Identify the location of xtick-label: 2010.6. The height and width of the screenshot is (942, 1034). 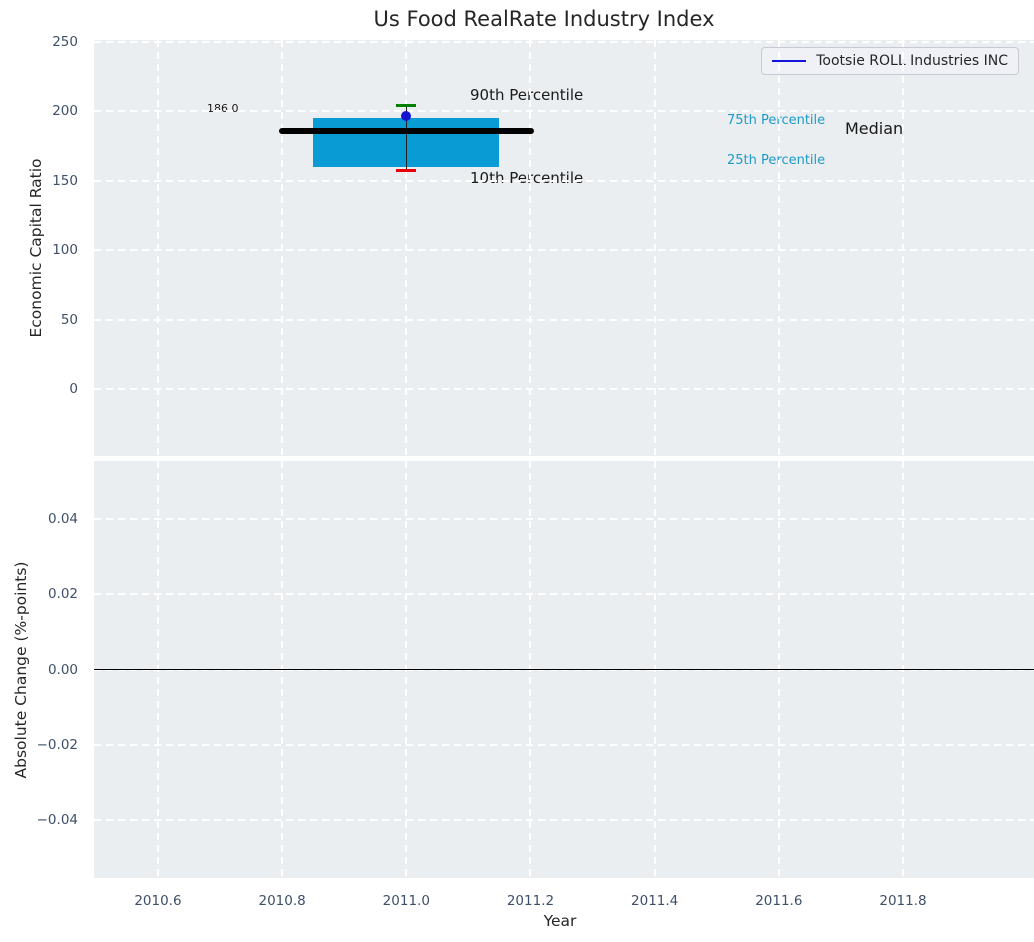
(158, 901).